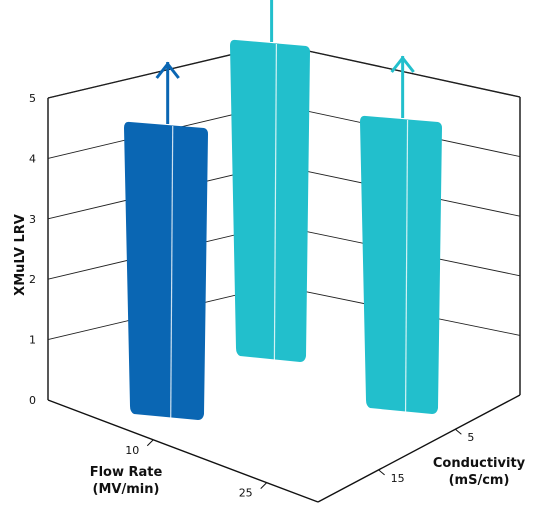  Describe the element at coordinates (32, 400) in the screenshot. I see `y-tick-label: 0` at that location.